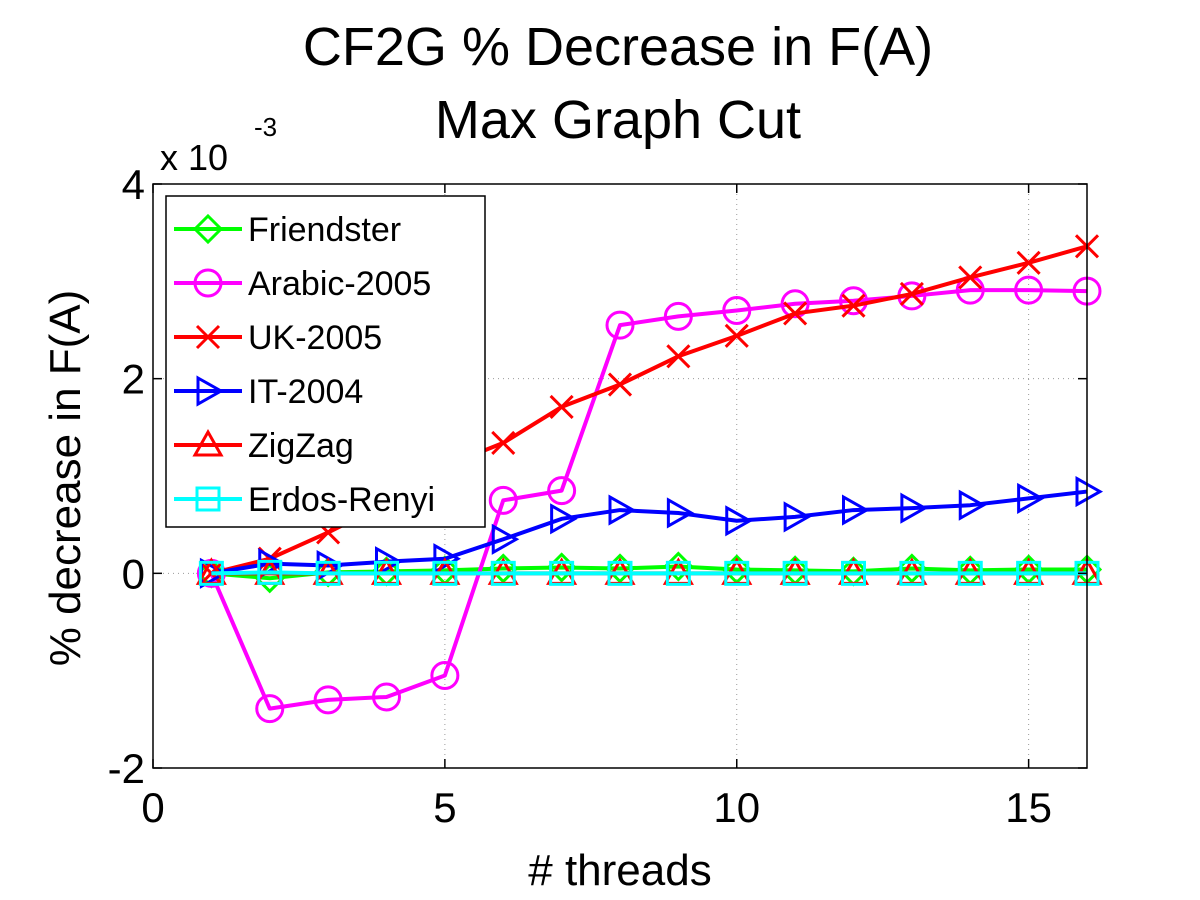 Image resolution: width=1200 pixels, height=900 pixels. What do you see at coordinates (618, 83) in the screenshot?
I see `chart-title: CF2G % Decrease in F(A) Max Graph Cut` at bounding box center [618, 83].